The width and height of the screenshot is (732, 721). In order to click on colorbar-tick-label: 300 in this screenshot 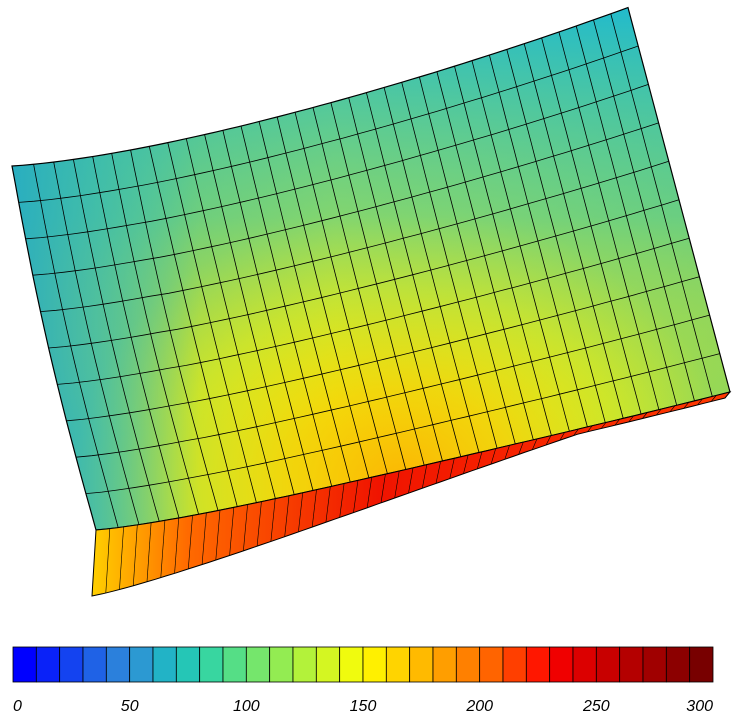, I will do `click(699, 706)`.